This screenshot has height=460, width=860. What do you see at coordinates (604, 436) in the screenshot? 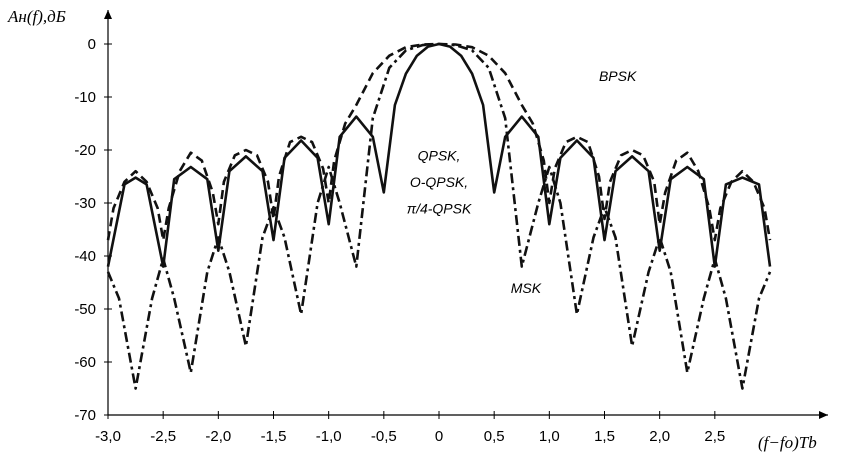
I see `x-tick-label: 1,5` at bounding box center [604, 436].